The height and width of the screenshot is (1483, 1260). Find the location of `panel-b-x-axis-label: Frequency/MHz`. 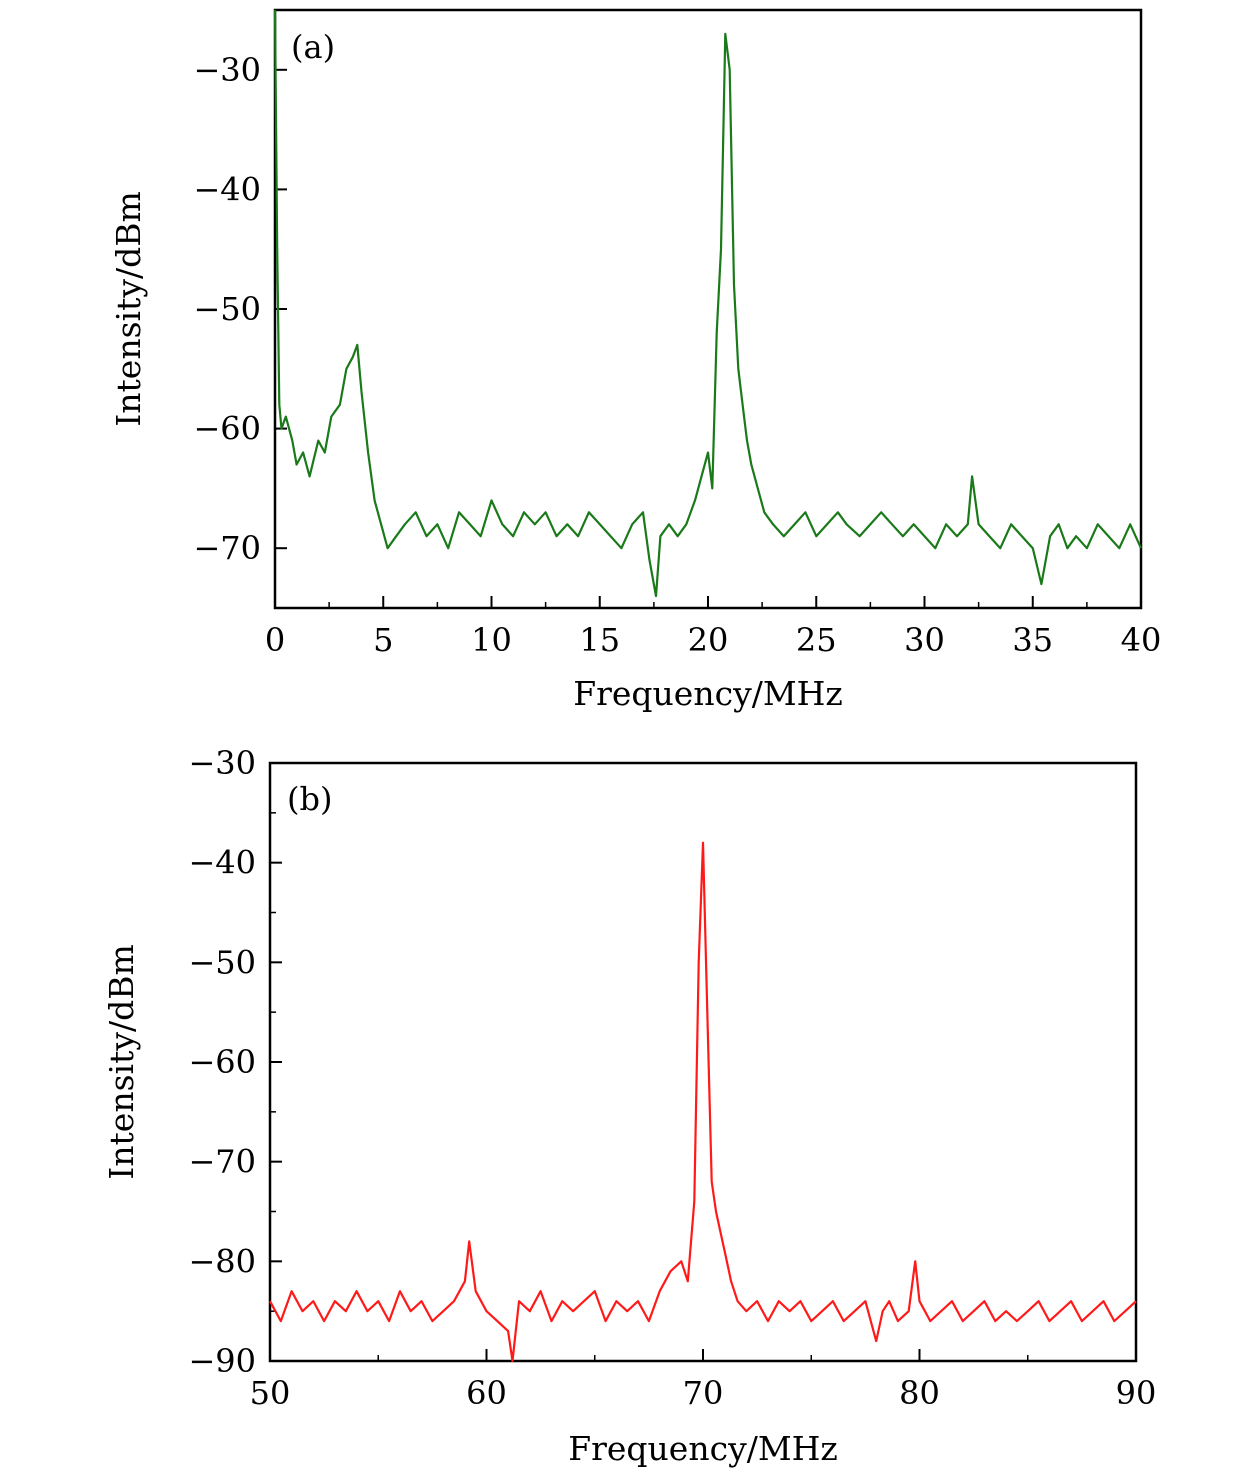

panel-b-x-axis-label: Frequency/MHz is located at coordinates (703, 1448).